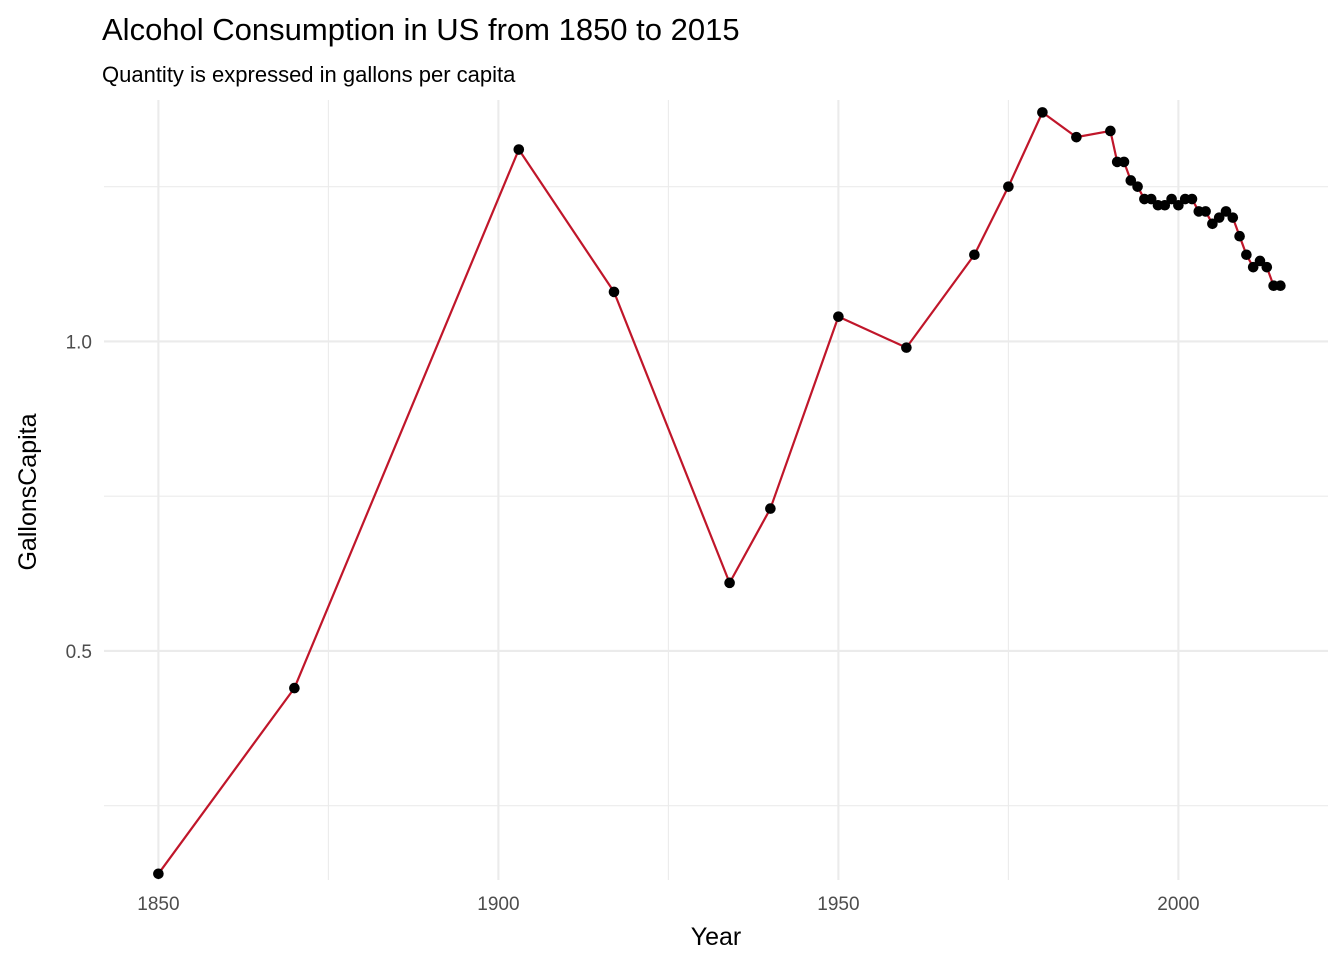 This screenshot has width=1344, height=960. What do you see at coordinates (158, 904) in the screenshot?
I see `x-tick-label: 1850` at bounding box center [158, 904].